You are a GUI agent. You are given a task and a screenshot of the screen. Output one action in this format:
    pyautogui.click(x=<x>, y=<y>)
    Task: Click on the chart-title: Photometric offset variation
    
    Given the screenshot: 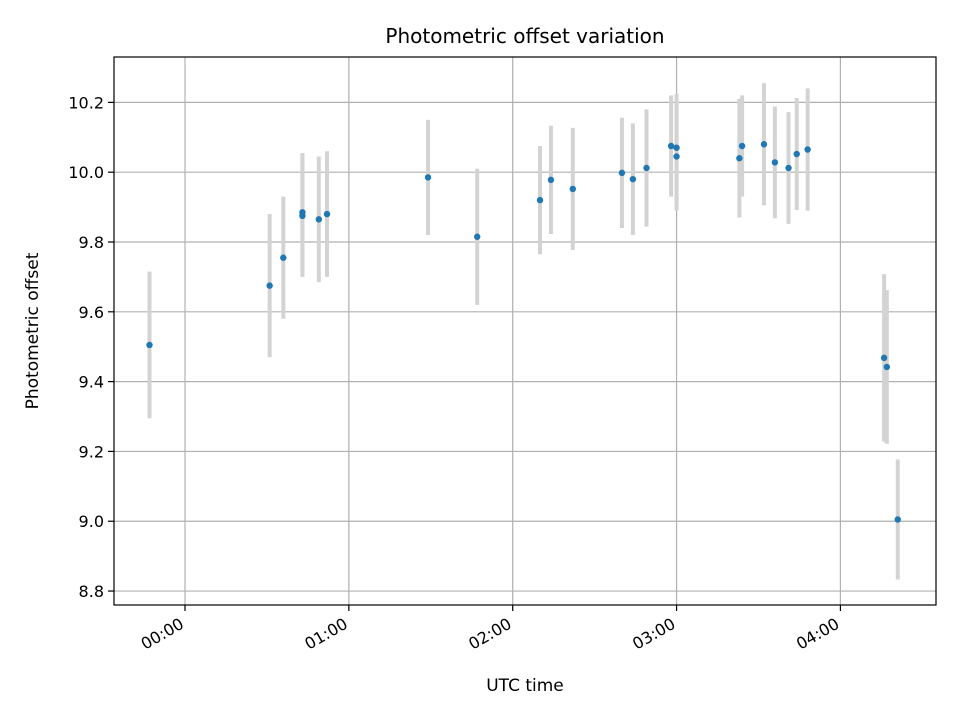 What is the action you would take?
    pyautogui.click(x=524, y=36)
    